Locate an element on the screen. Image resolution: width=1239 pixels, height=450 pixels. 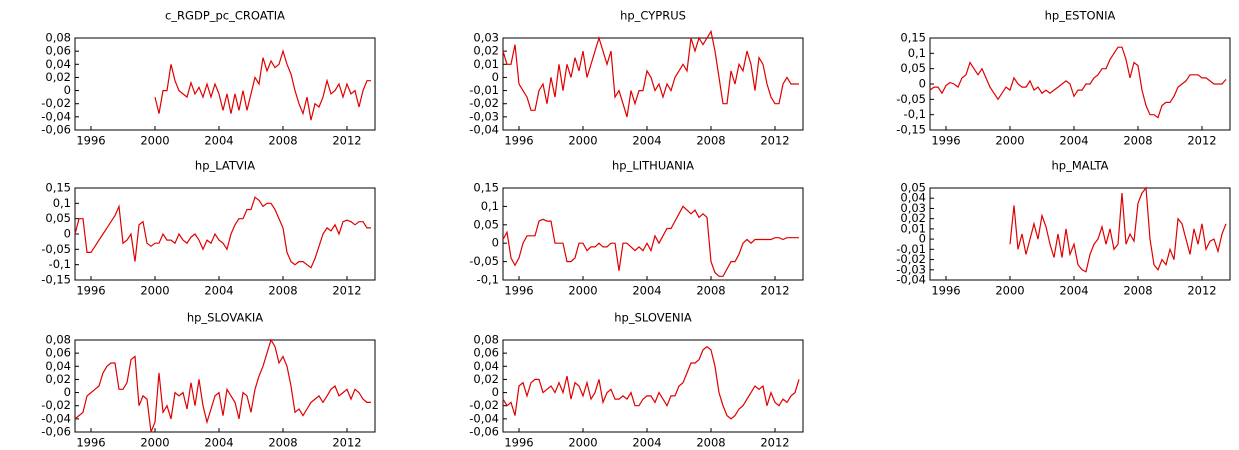
panel-title: hp_SLOVENIA is located at coordinates (653, 318).